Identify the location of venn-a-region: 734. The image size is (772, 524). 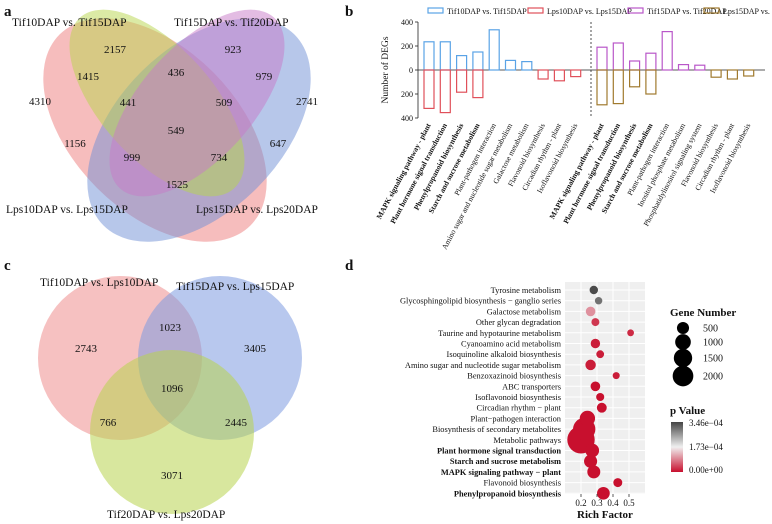
(219, 158).